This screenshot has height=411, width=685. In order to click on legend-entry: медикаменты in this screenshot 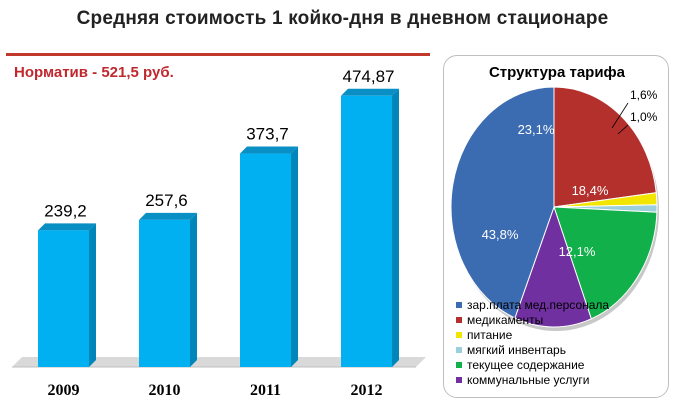, I will do `click(532, 319)`.